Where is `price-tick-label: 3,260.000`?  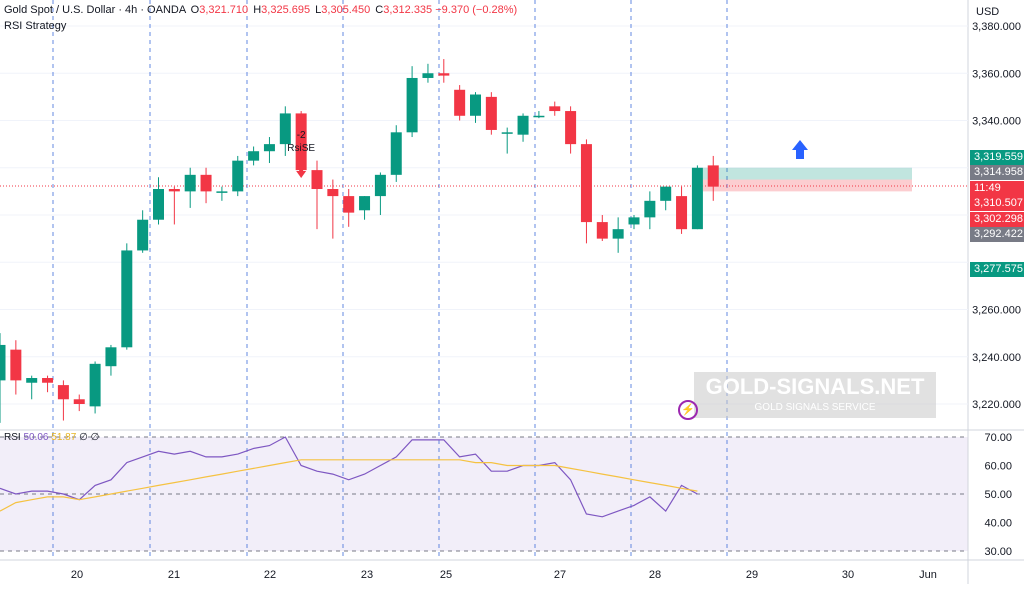 price-tick-label: 3,260.000 is located at coordinates (996, 311).